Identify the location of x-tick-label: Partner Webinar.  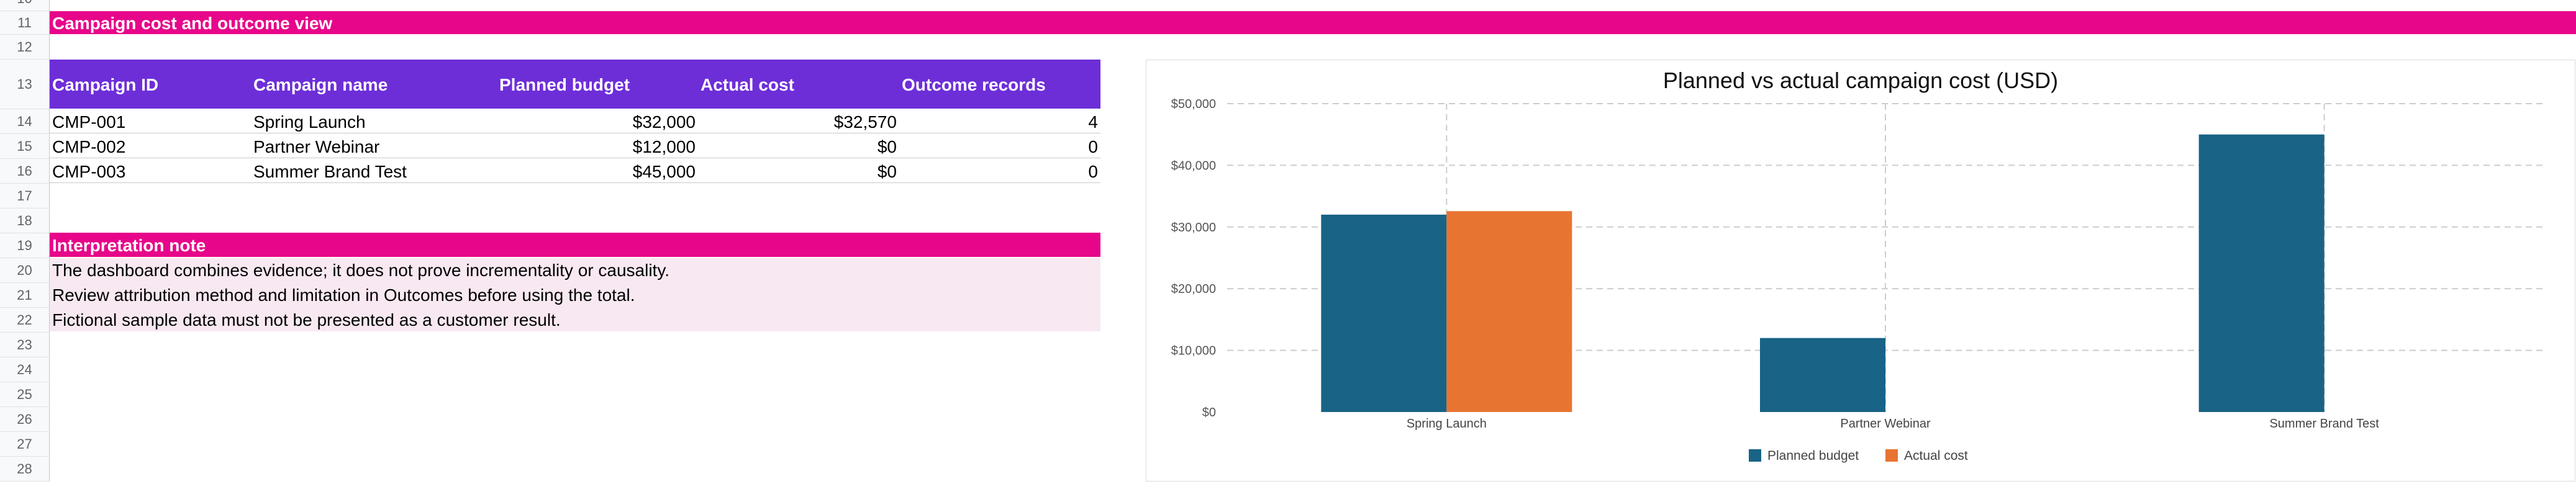
(1885, 424).